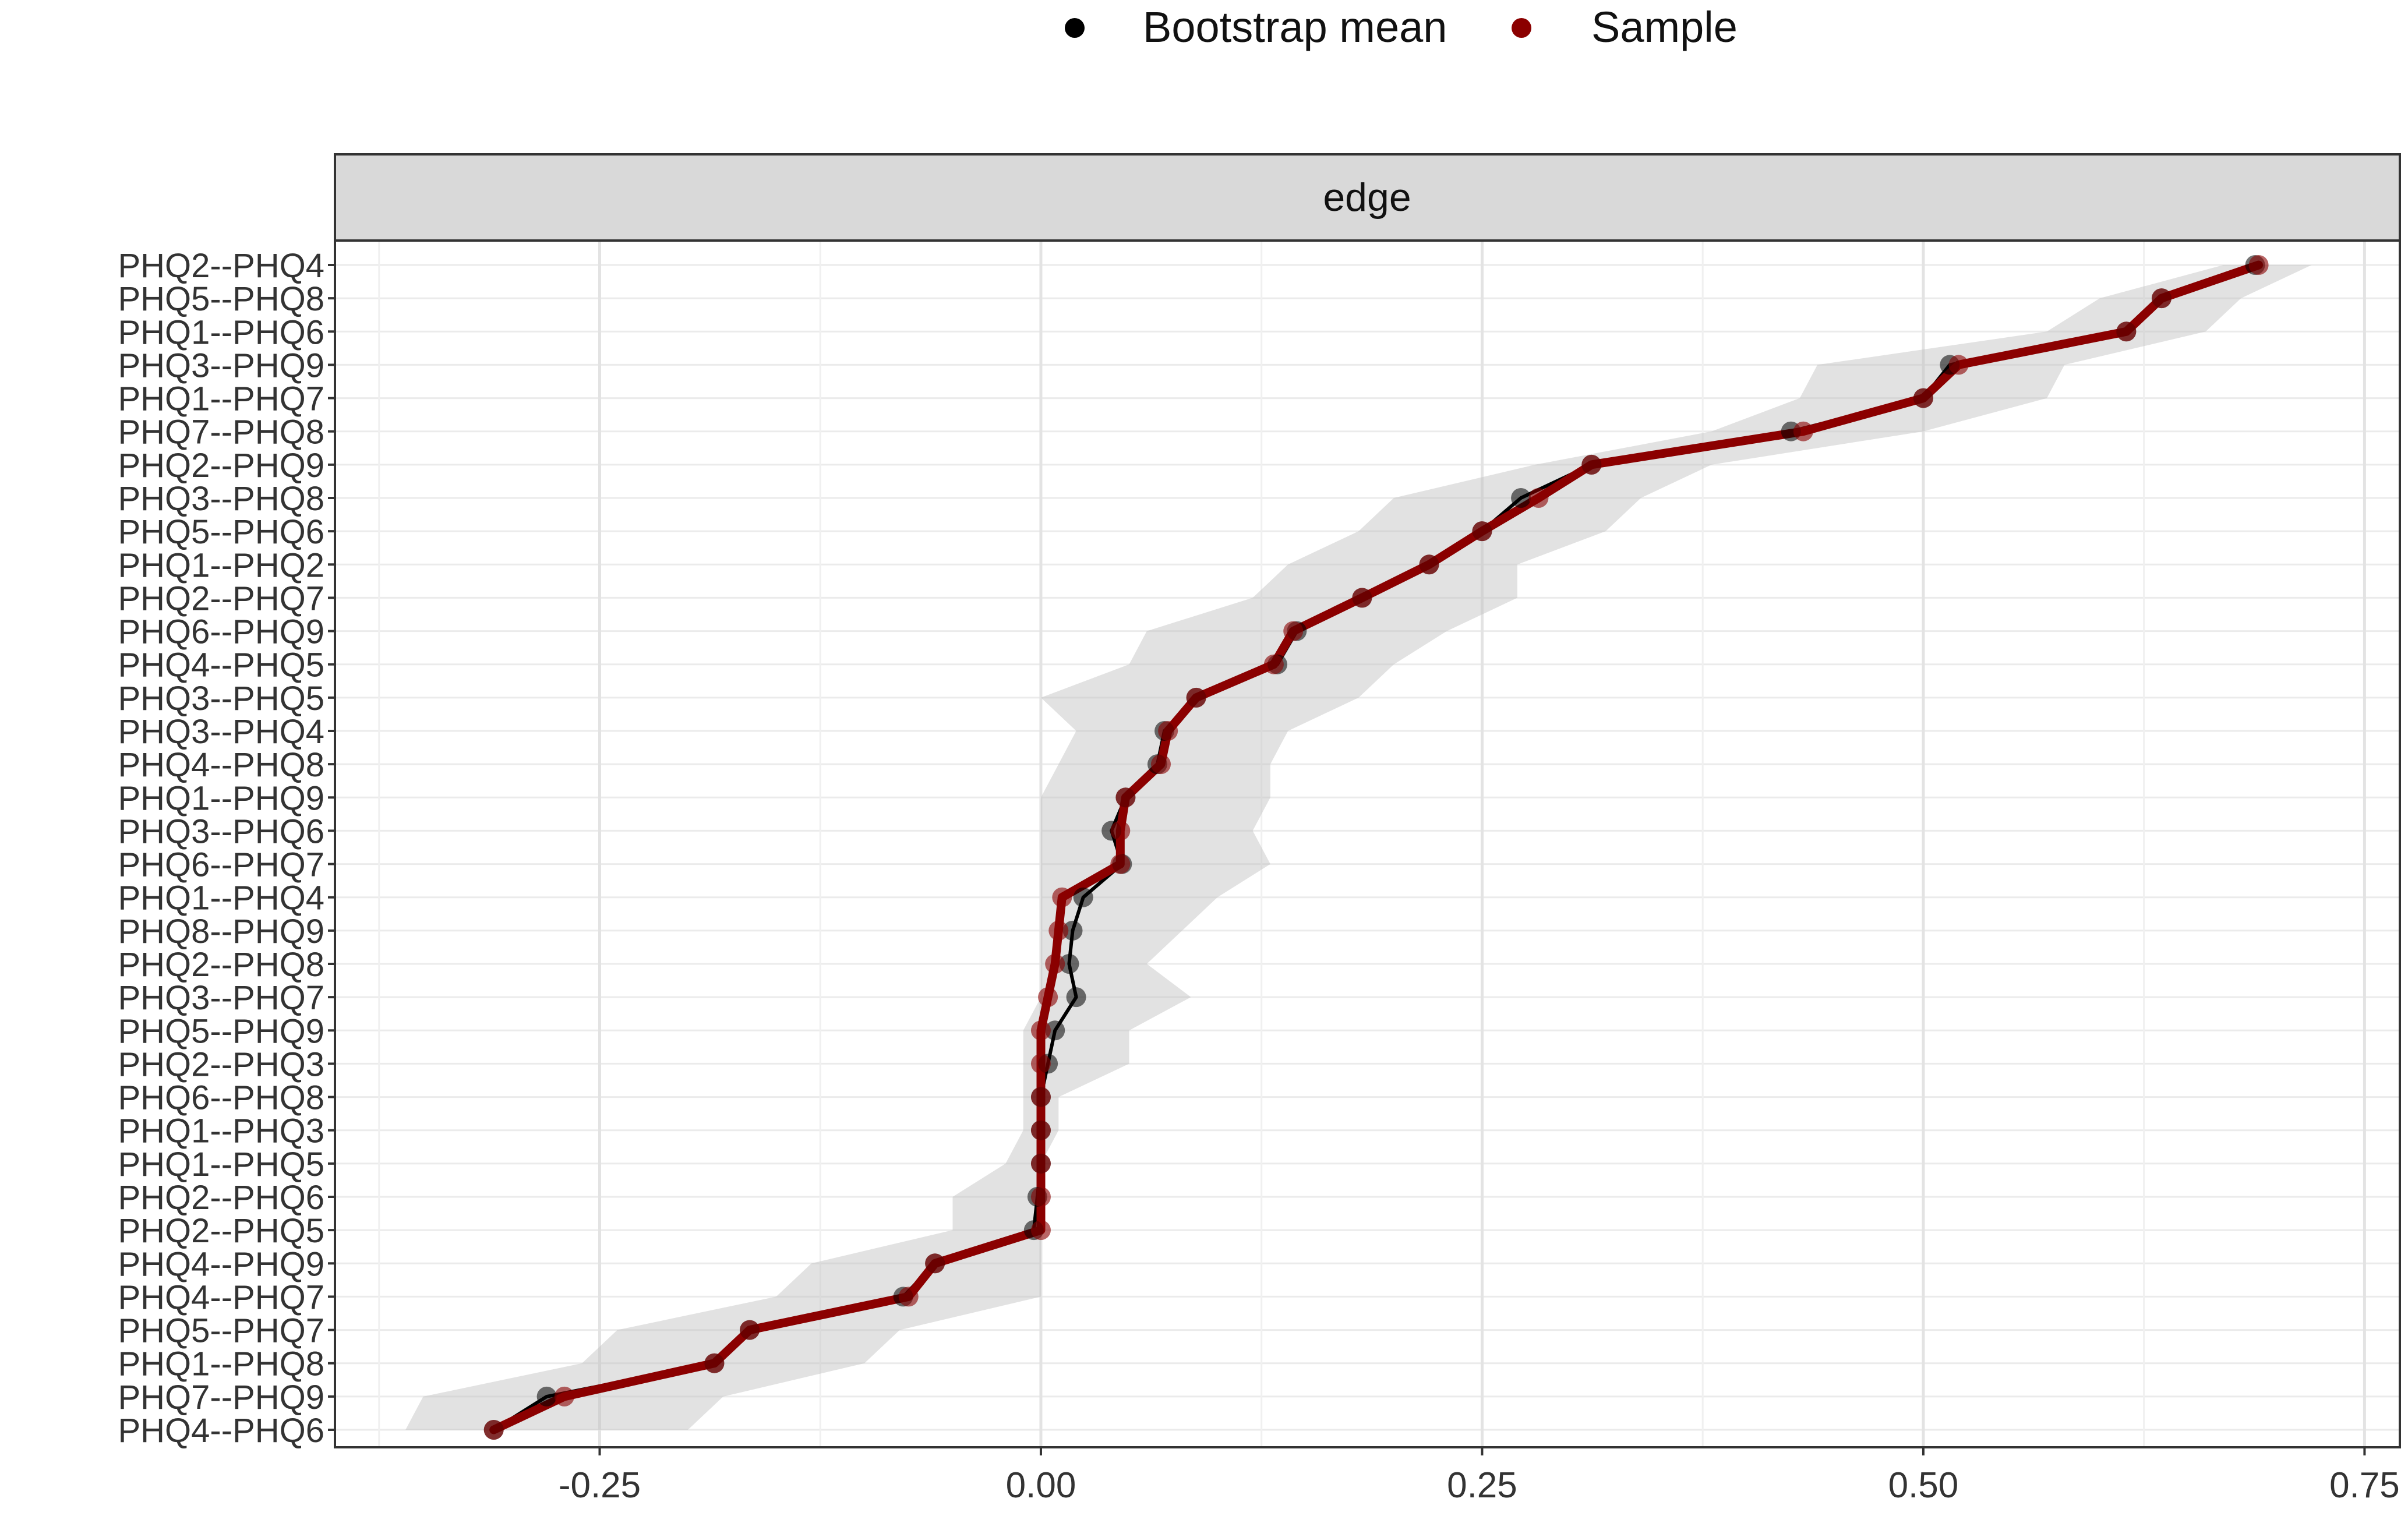 The image size is (2408, 1516). What do you see at coordinates (1075, 28) in the screenshot?
I see `legend-marker-bootstrap-mean` at bounding box center [1075, 28].